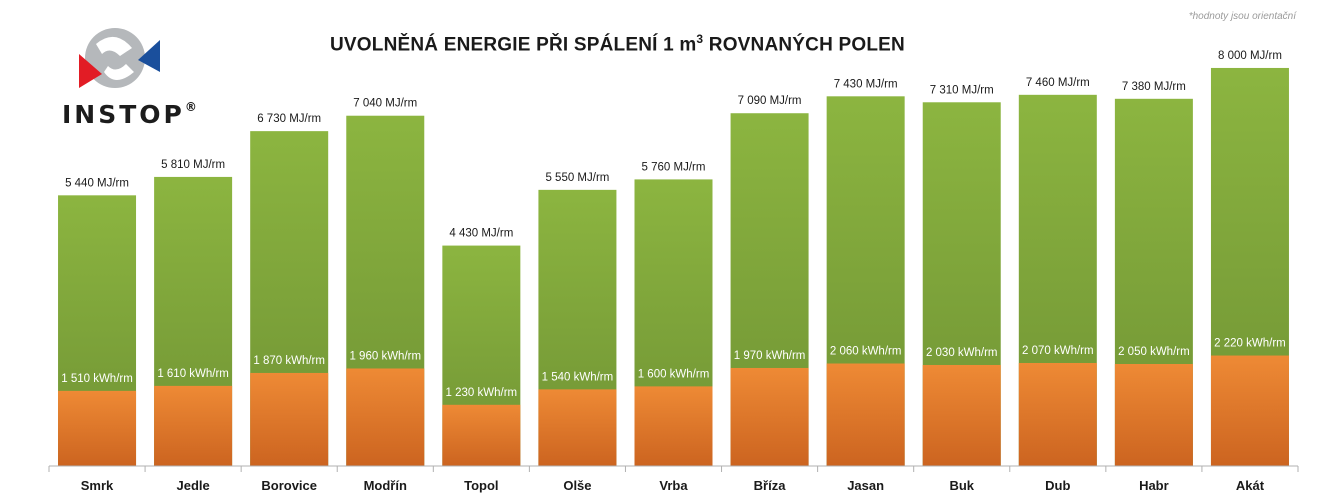 The width and height of the screenshot is (1318, 497). I want to click on category-label: Vrba, so click(673, 485).